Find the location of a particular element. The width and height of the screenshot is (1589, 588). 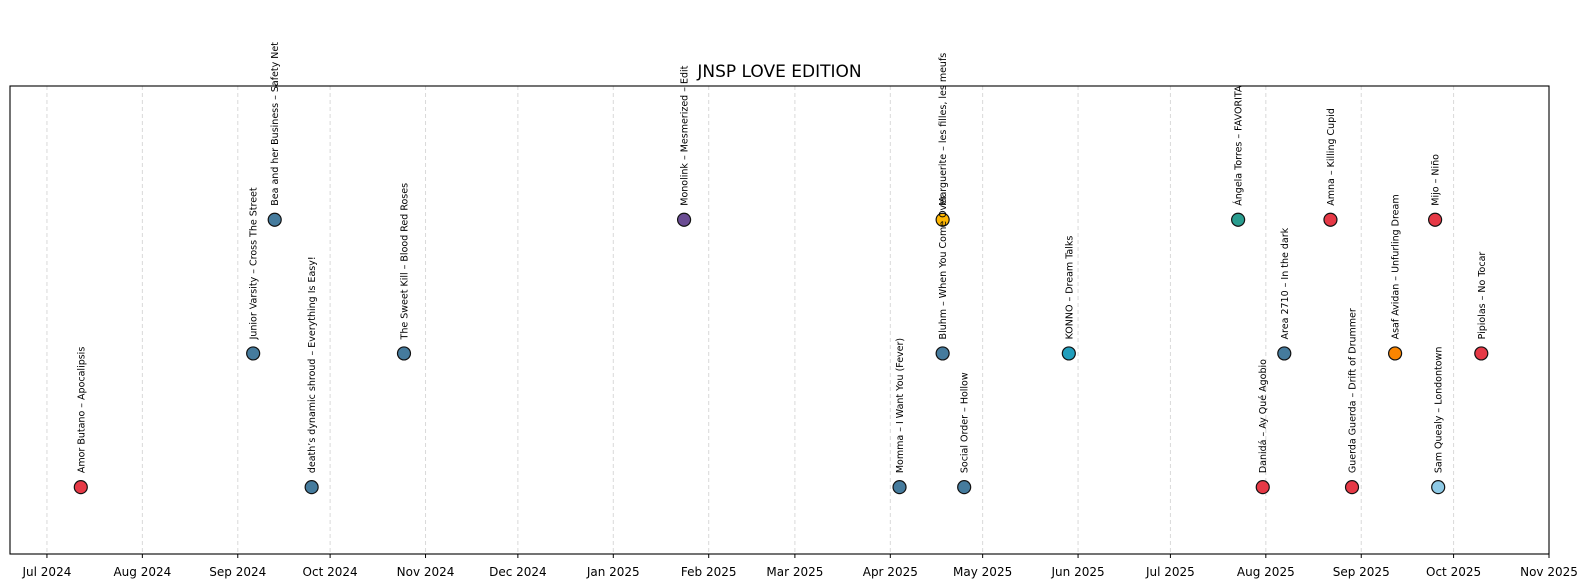

point-label: Sam Quealy – Londontown is located at coordinates (1439, 410).